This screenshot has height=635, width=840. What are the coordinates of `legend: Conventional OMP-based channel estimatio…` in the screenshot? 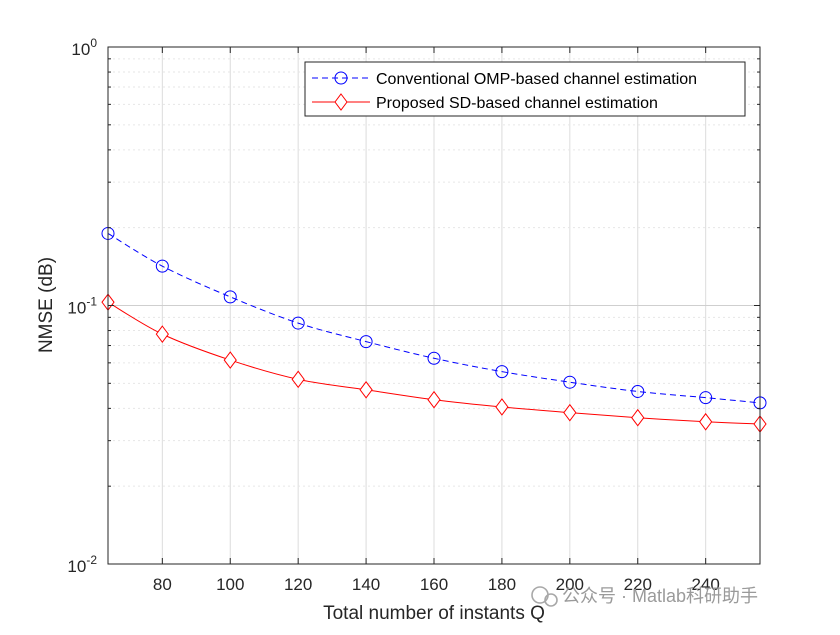 It's located at (525, 89).